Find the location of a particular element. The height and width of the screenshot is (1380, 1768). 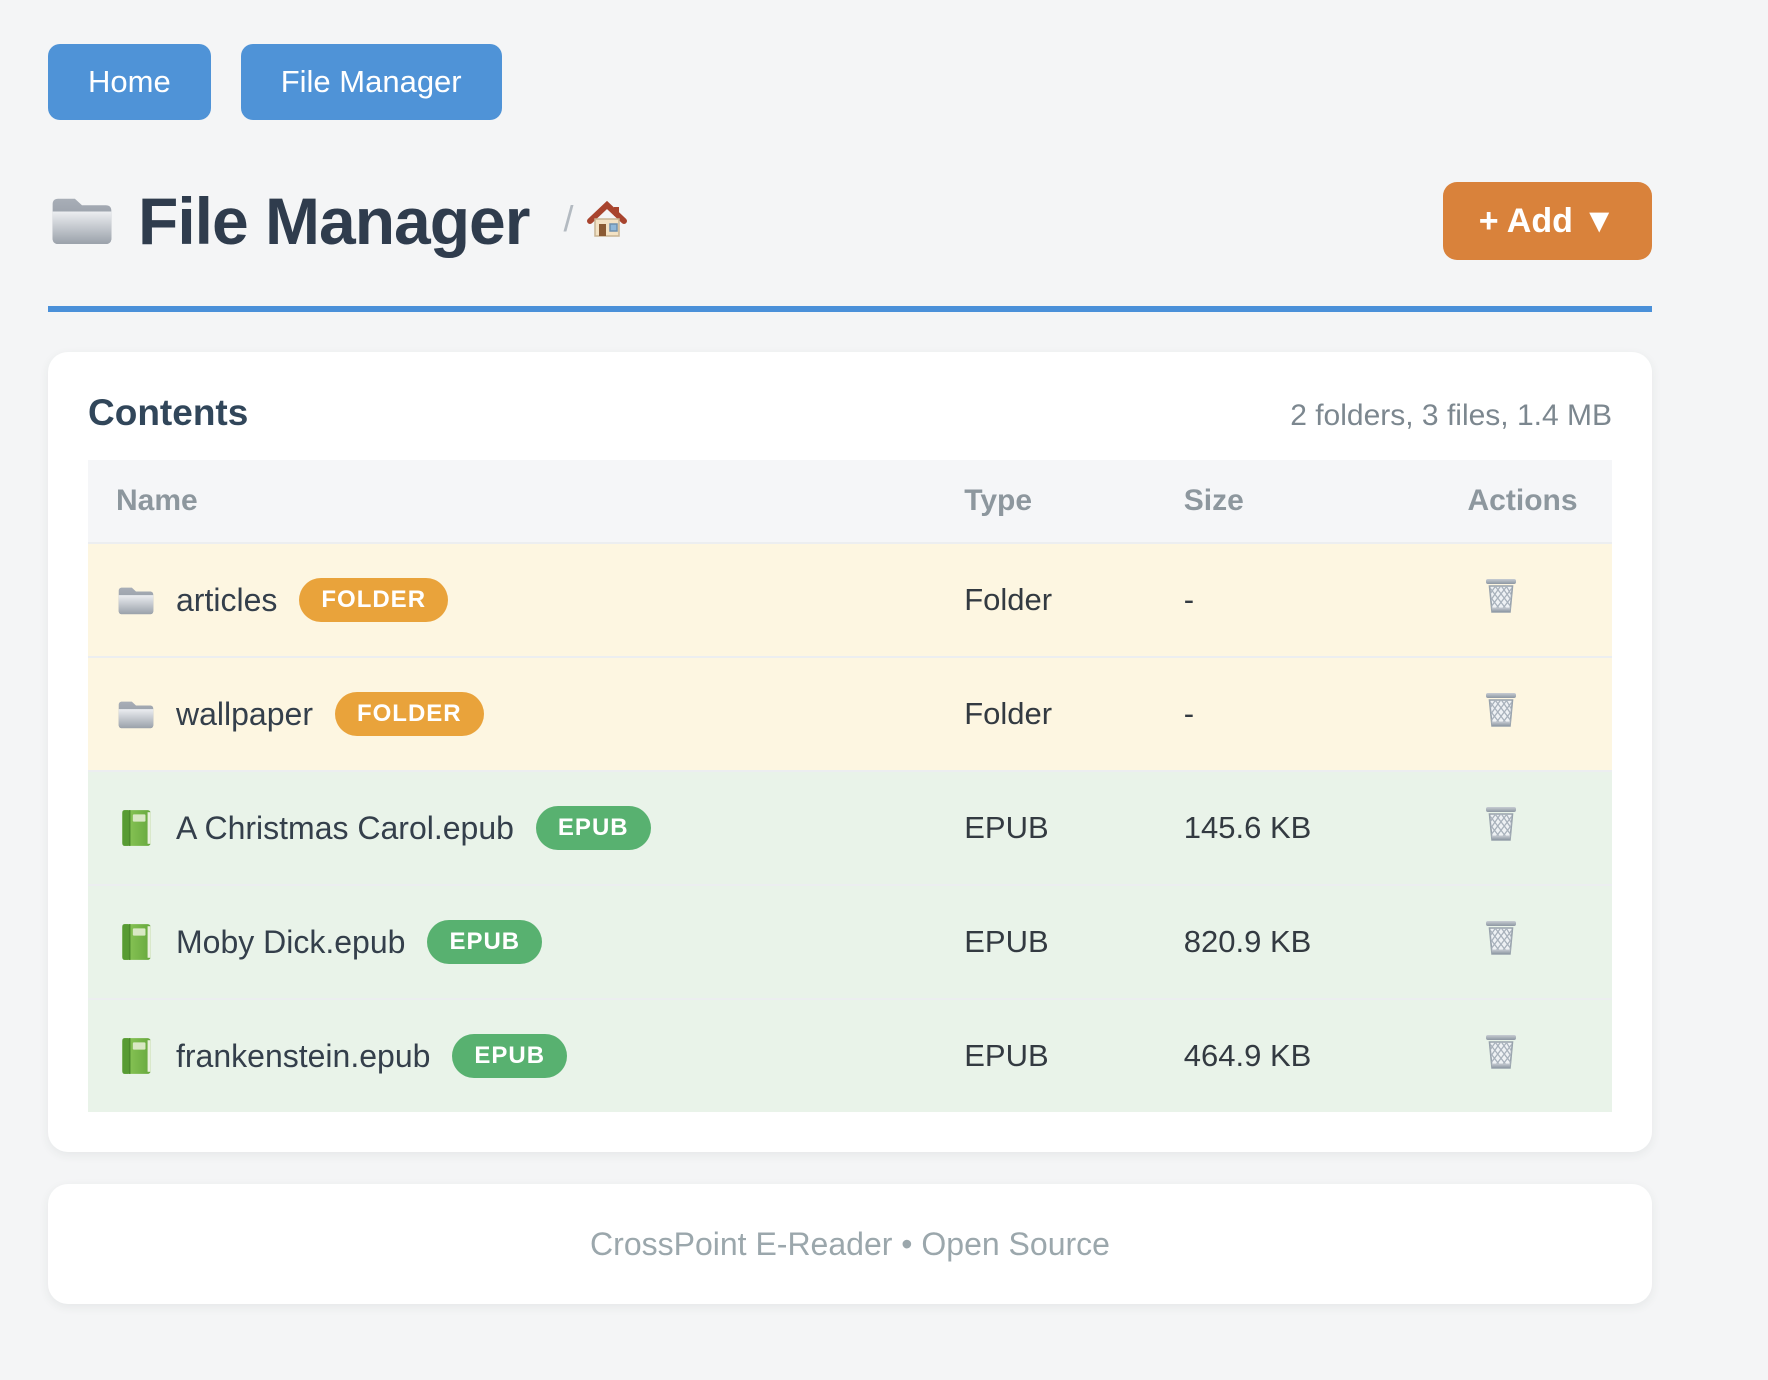

footer-text: CrossPoint E-Reader • Open Source is located at coordinates (850, 1243).